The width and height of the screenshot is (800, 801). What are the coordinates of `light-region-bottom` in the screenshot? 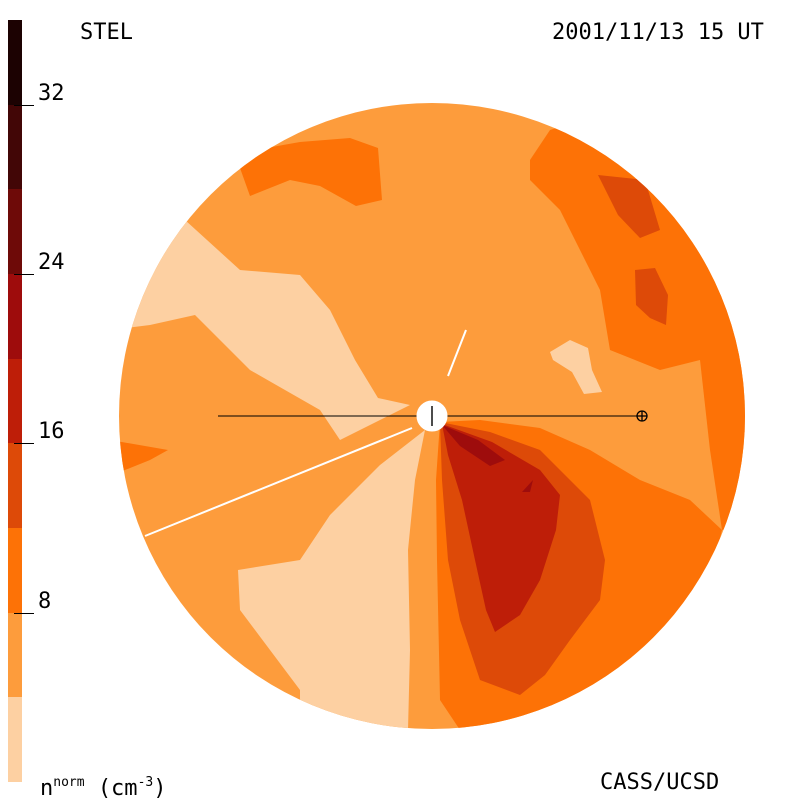 It's located at (331, 579).